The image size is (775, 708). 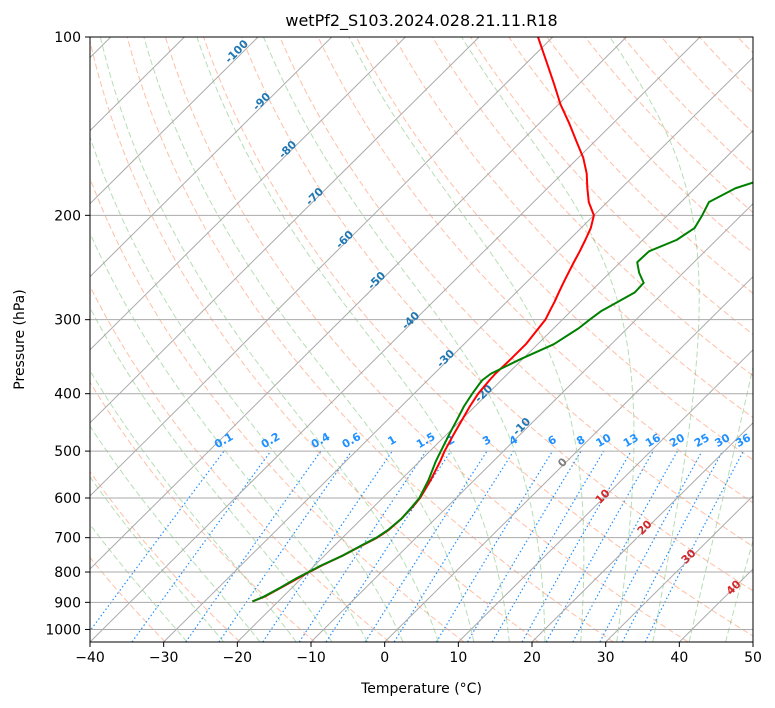 I want to click on y-tick-label: 300, so click(x=67, y=321).